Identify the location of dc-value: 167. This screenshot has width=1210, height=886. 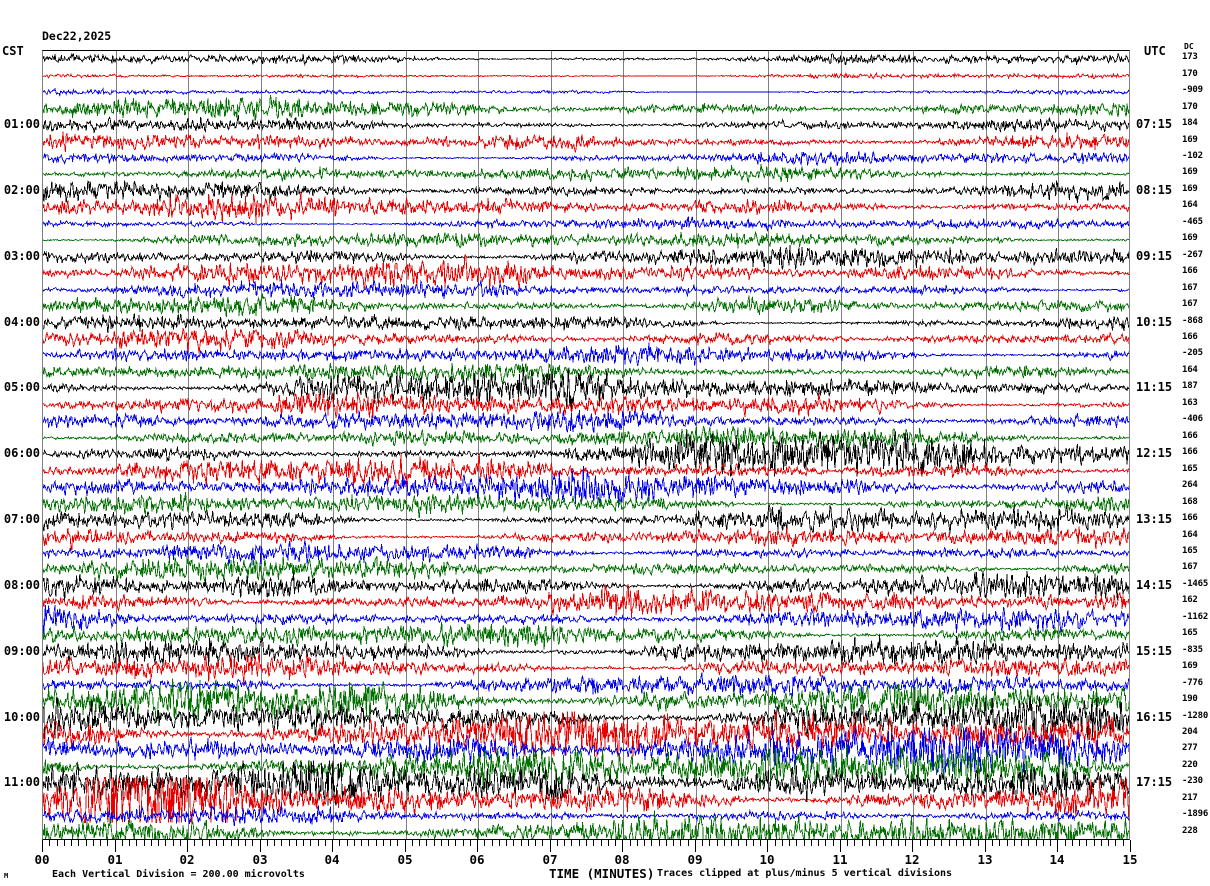
(1190, 567).